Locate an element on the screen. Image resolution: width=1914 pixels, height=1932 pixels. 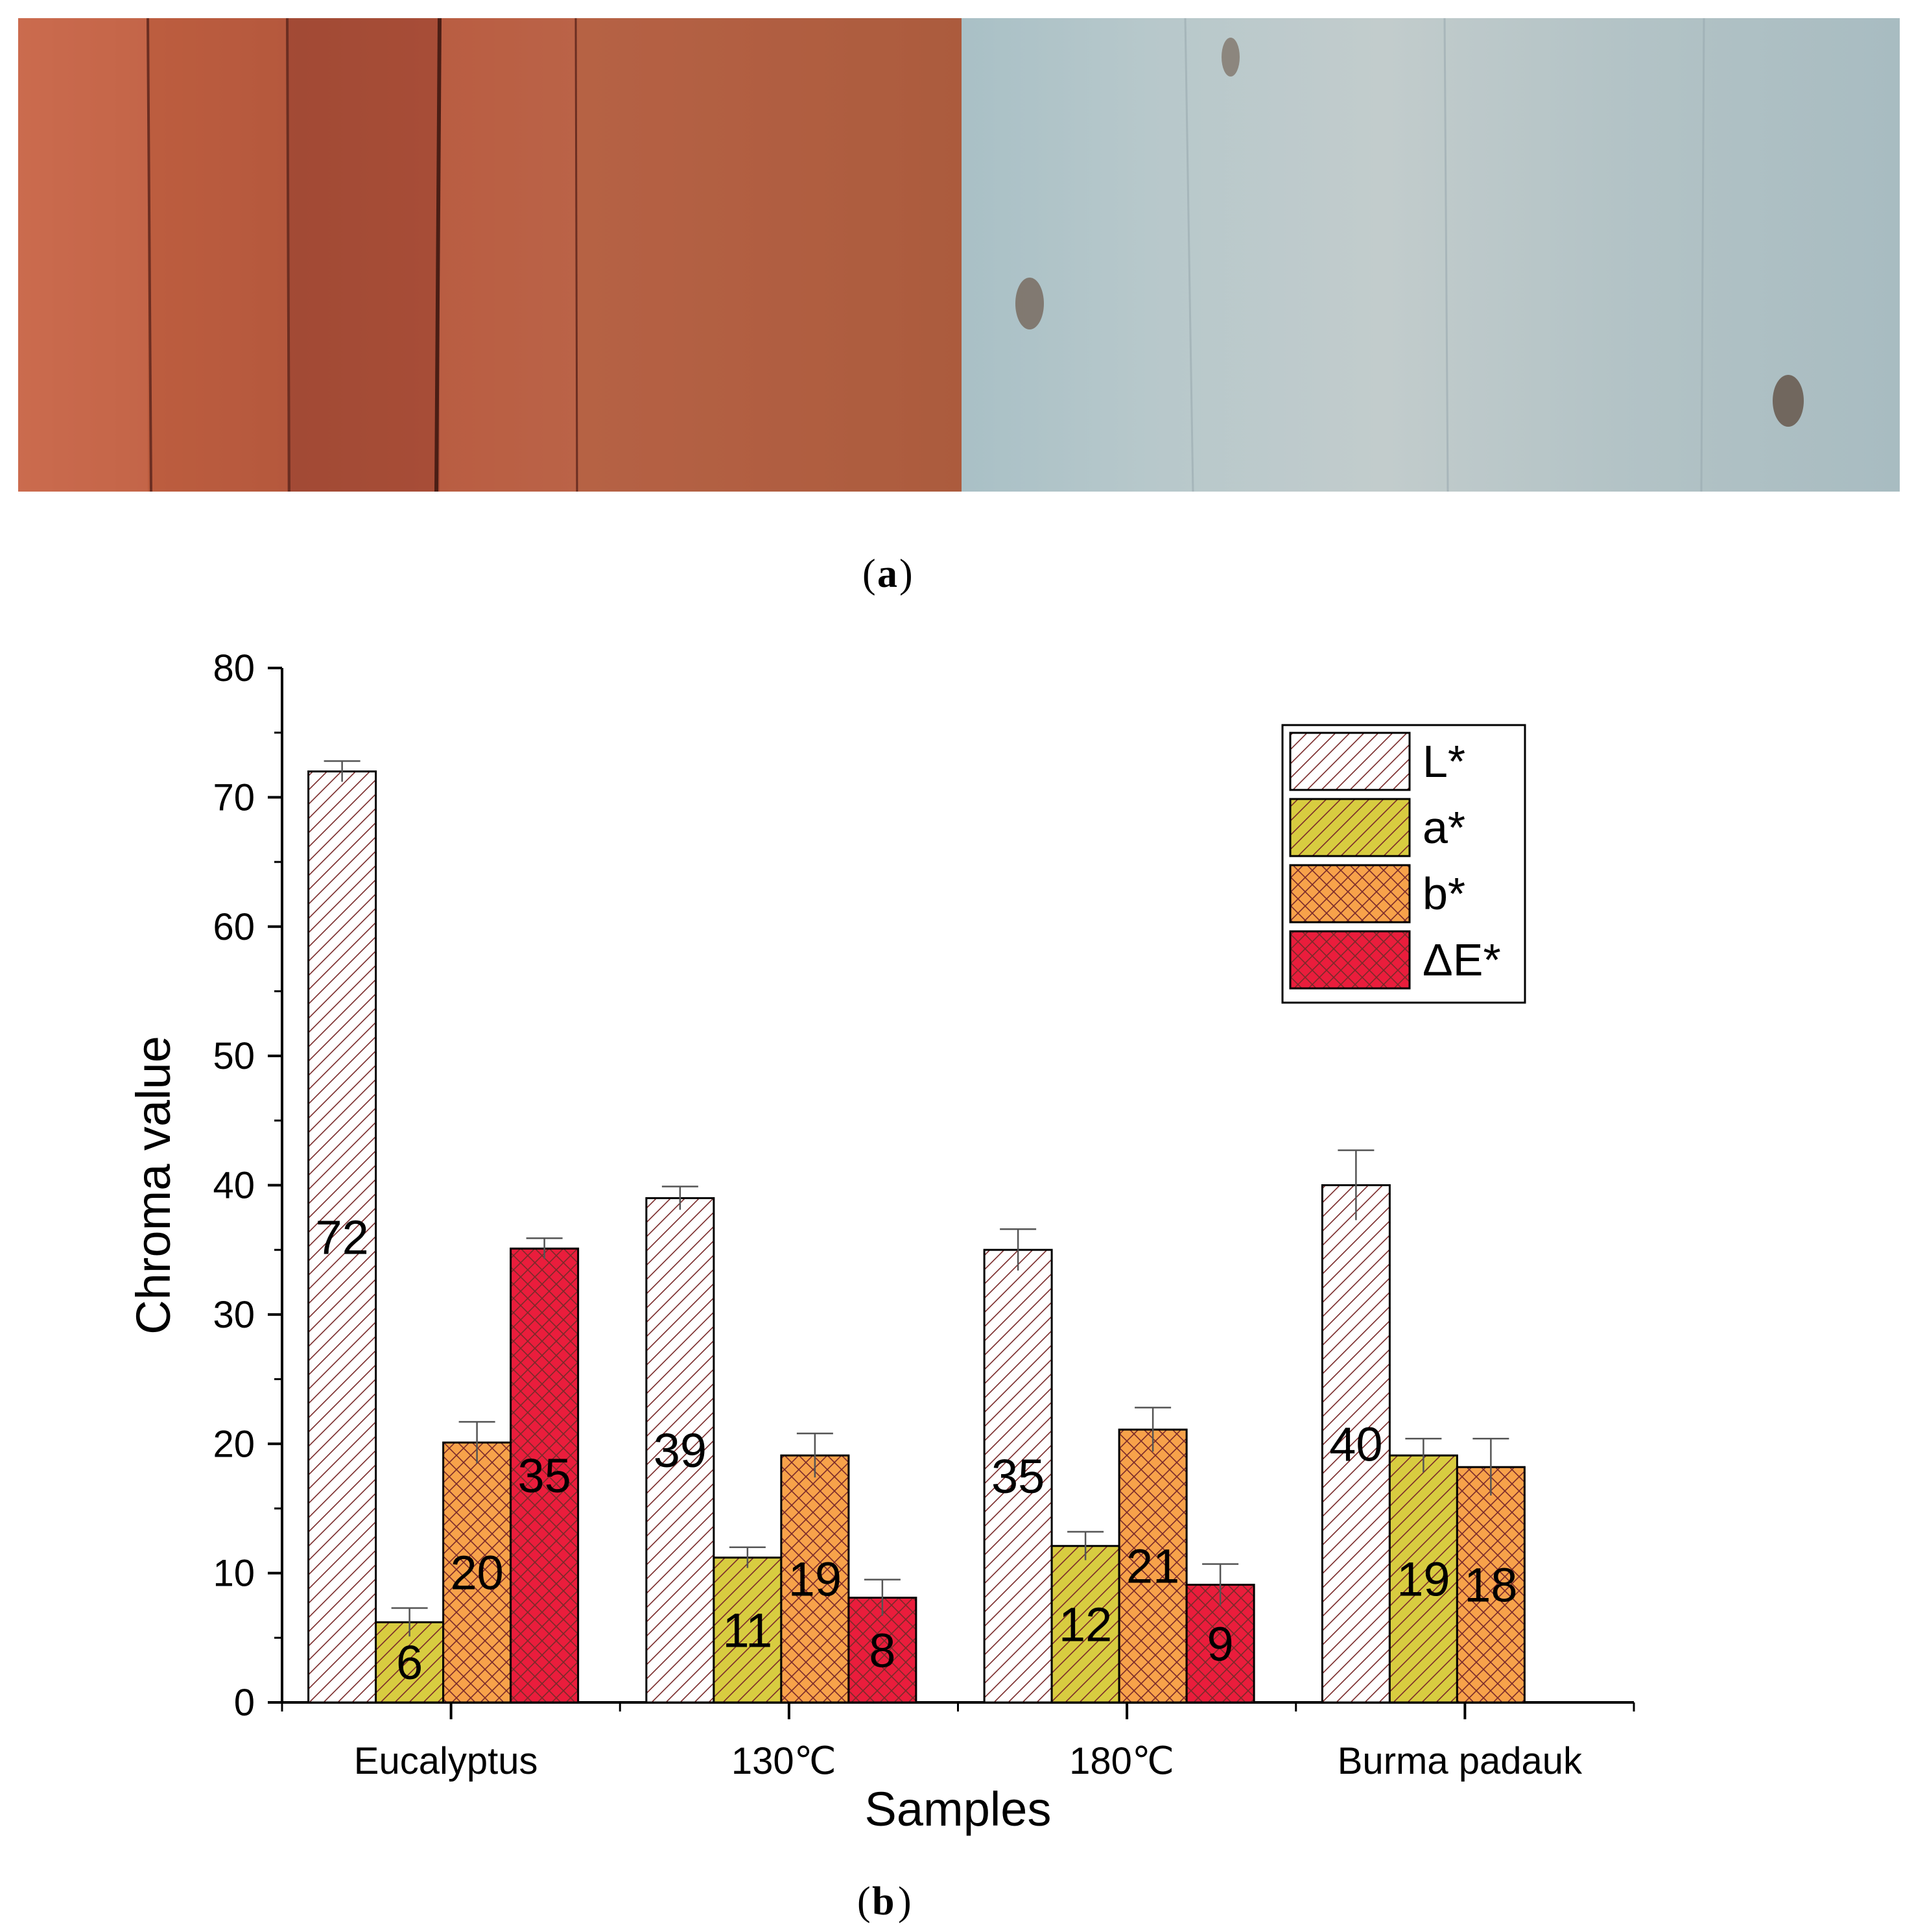
x-tick-label: Burma padauk is located at coordinates (1460, 1761).